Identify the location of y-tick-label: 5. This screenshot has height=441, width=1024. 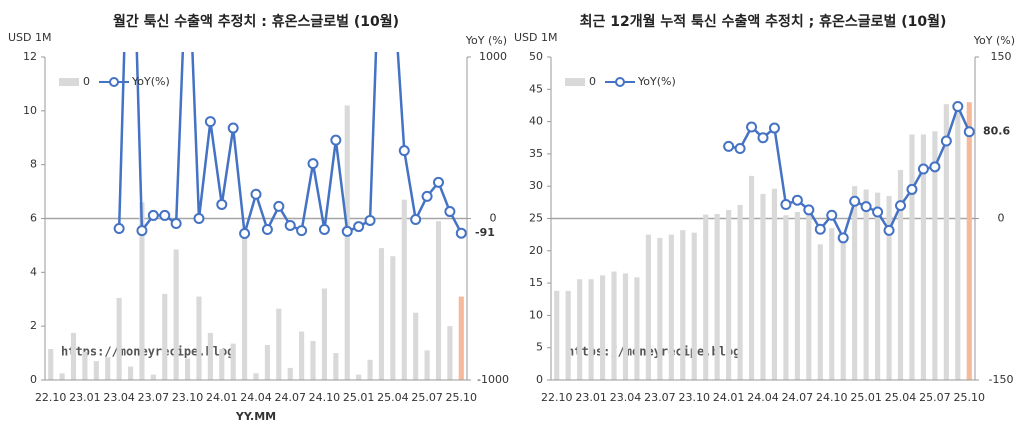
(539, 347).